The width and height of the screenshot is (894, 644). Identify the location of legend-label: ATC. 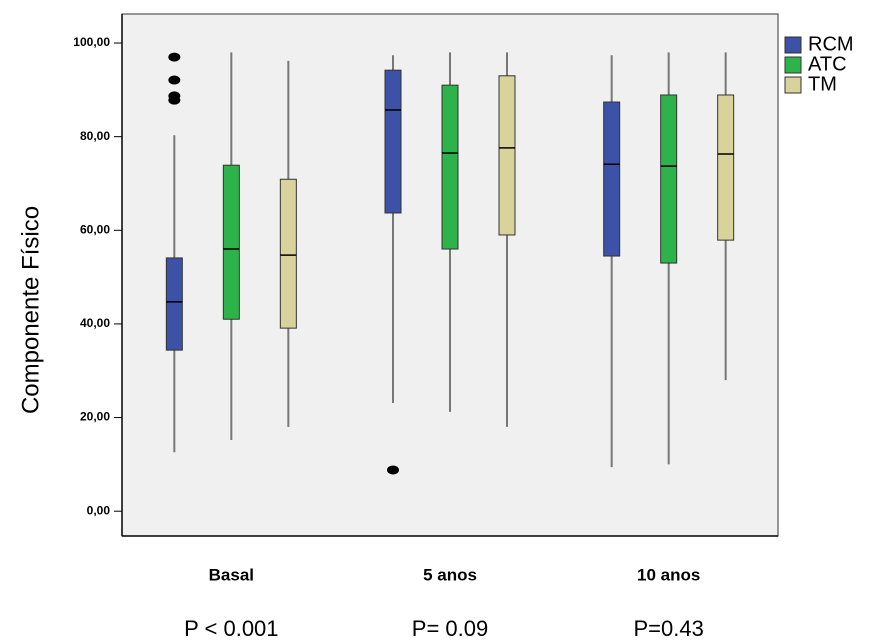
(827, 64).